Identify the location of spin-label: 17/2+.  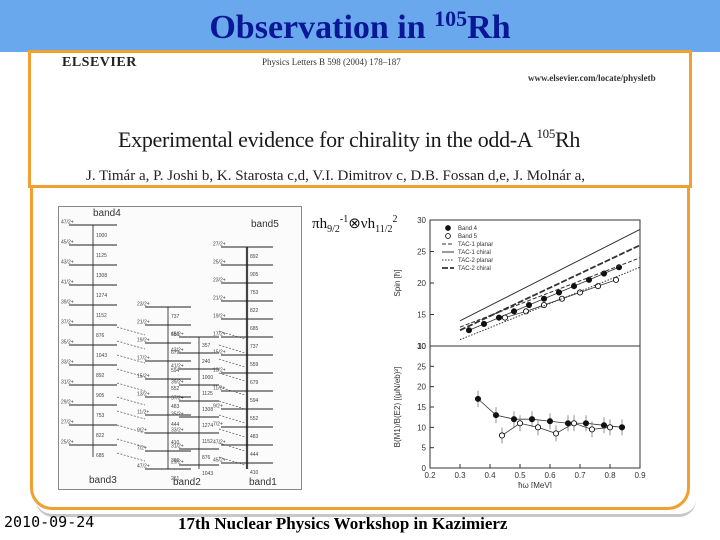
(219, 335).